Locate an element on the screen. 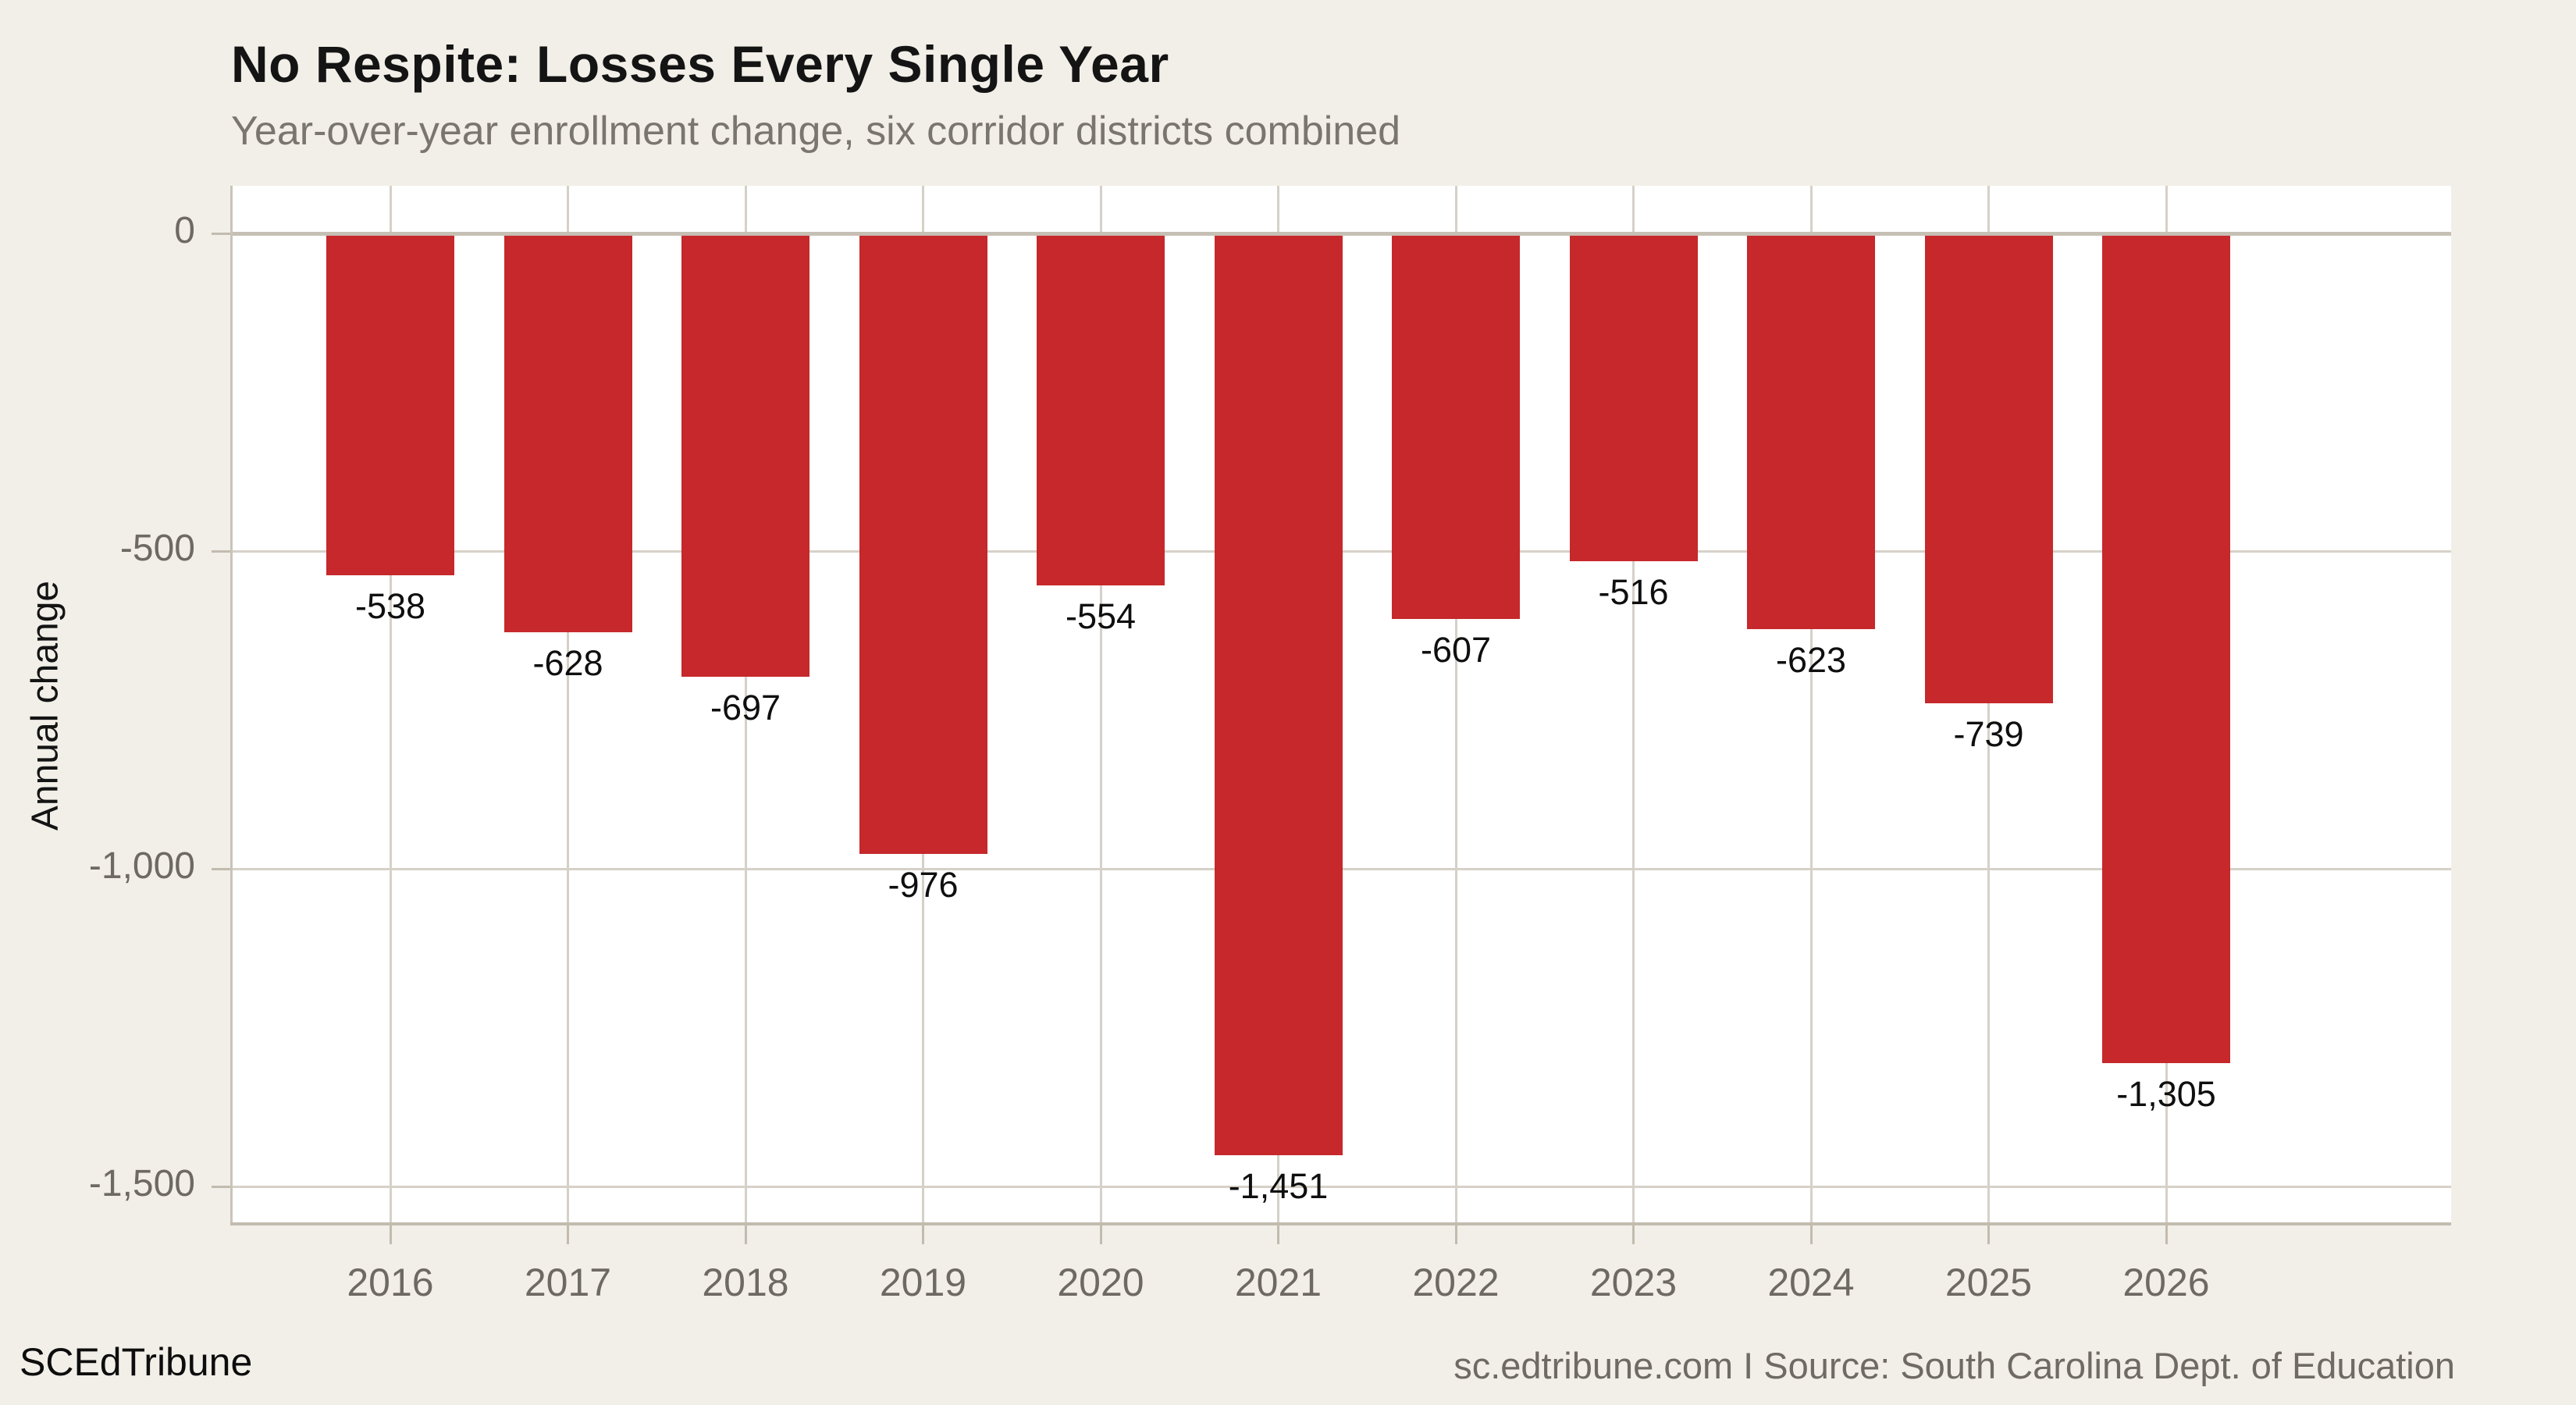  bar-2020 is located at coordinates (1101, 411).